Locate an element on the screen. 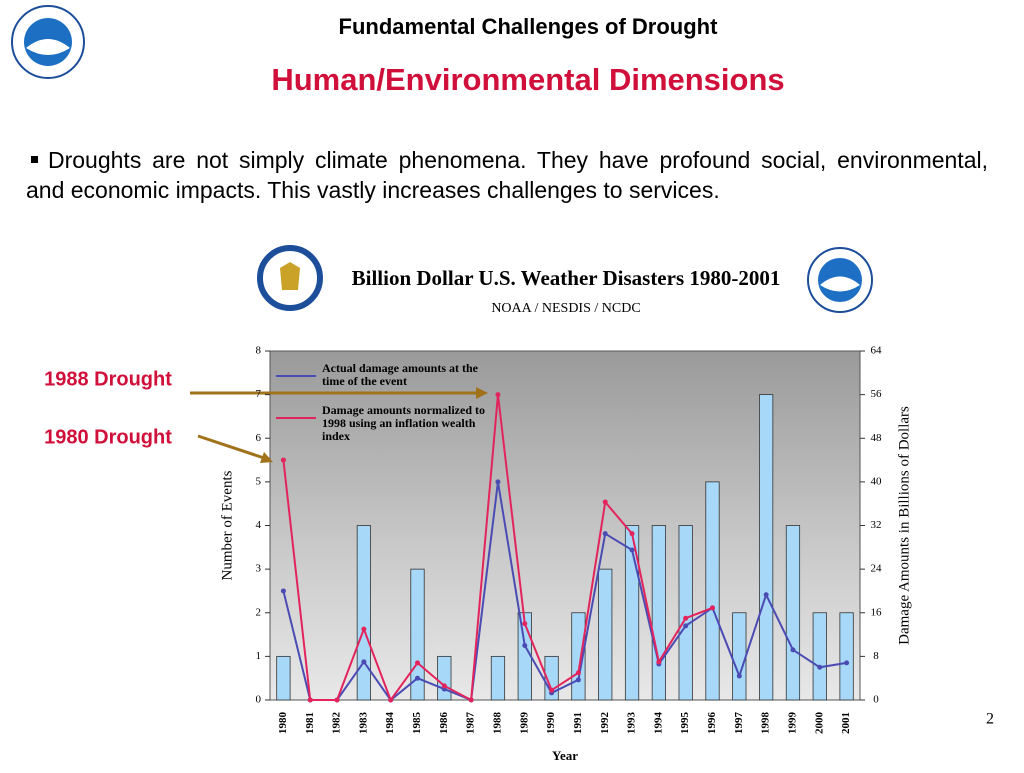 This screenshot has height=773, width=1024. y-tick-label: 4 is located at coordinates (259, 525).